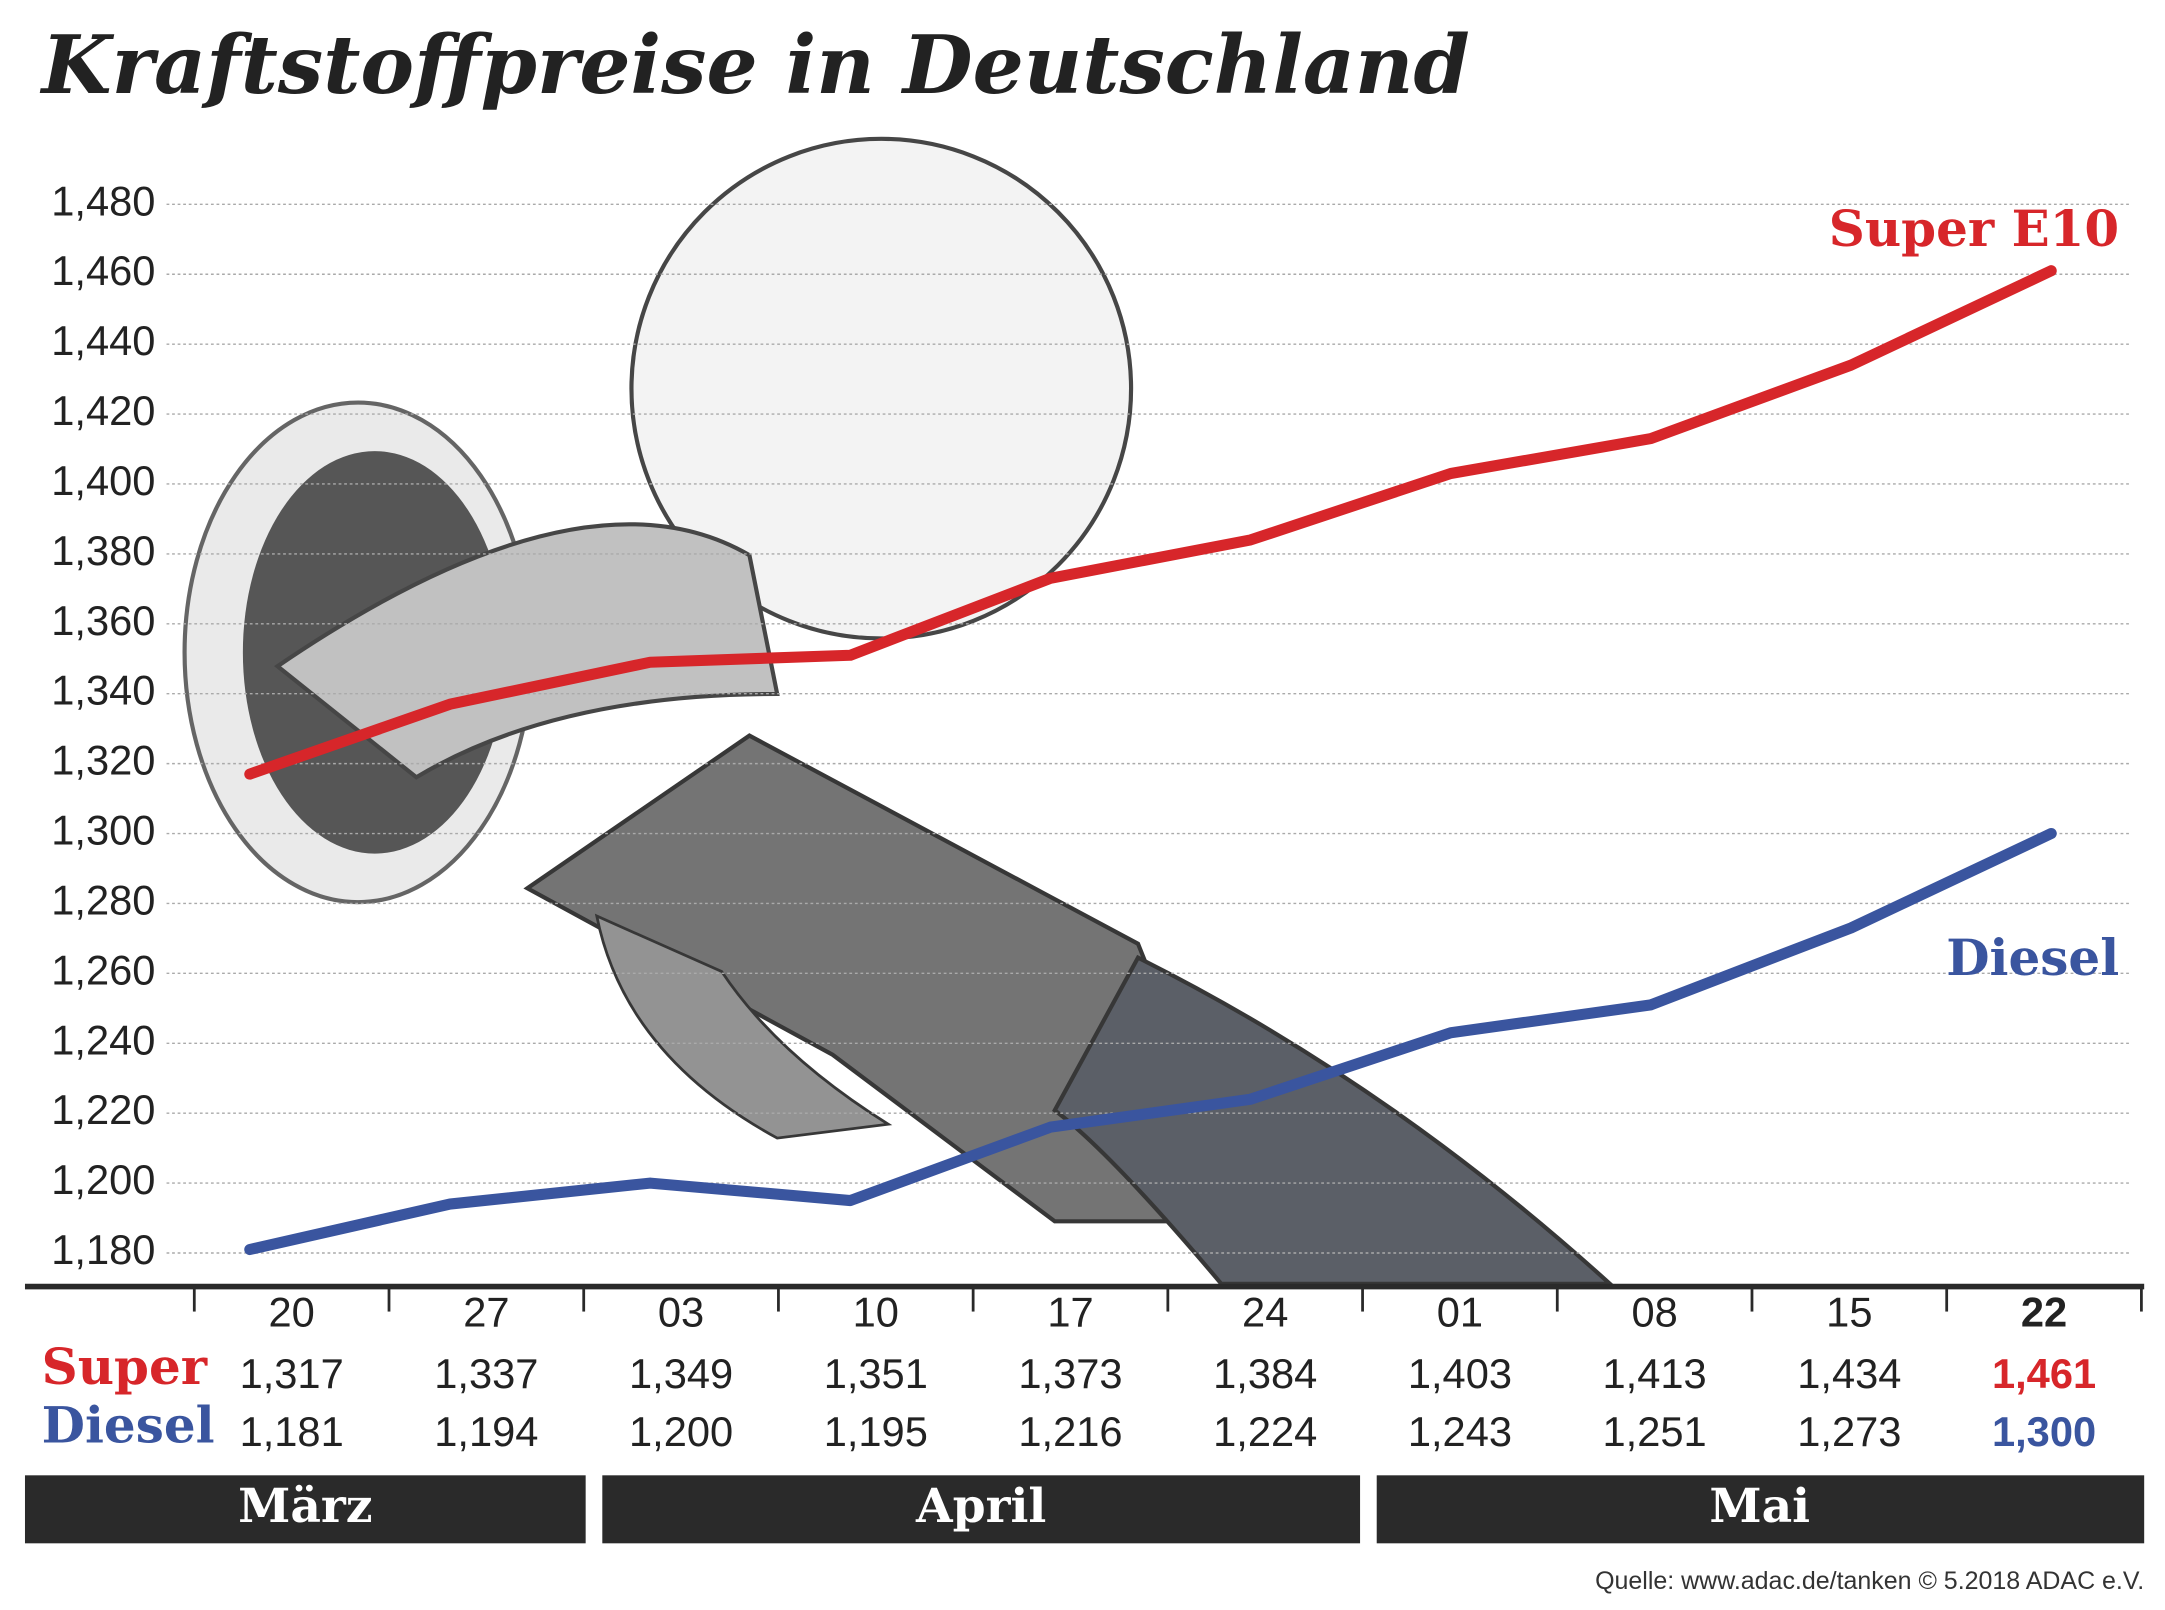 The height and width of the screenshot is (1610, 2165). I want to click on value-label: 1,195, so click(876, 1431).